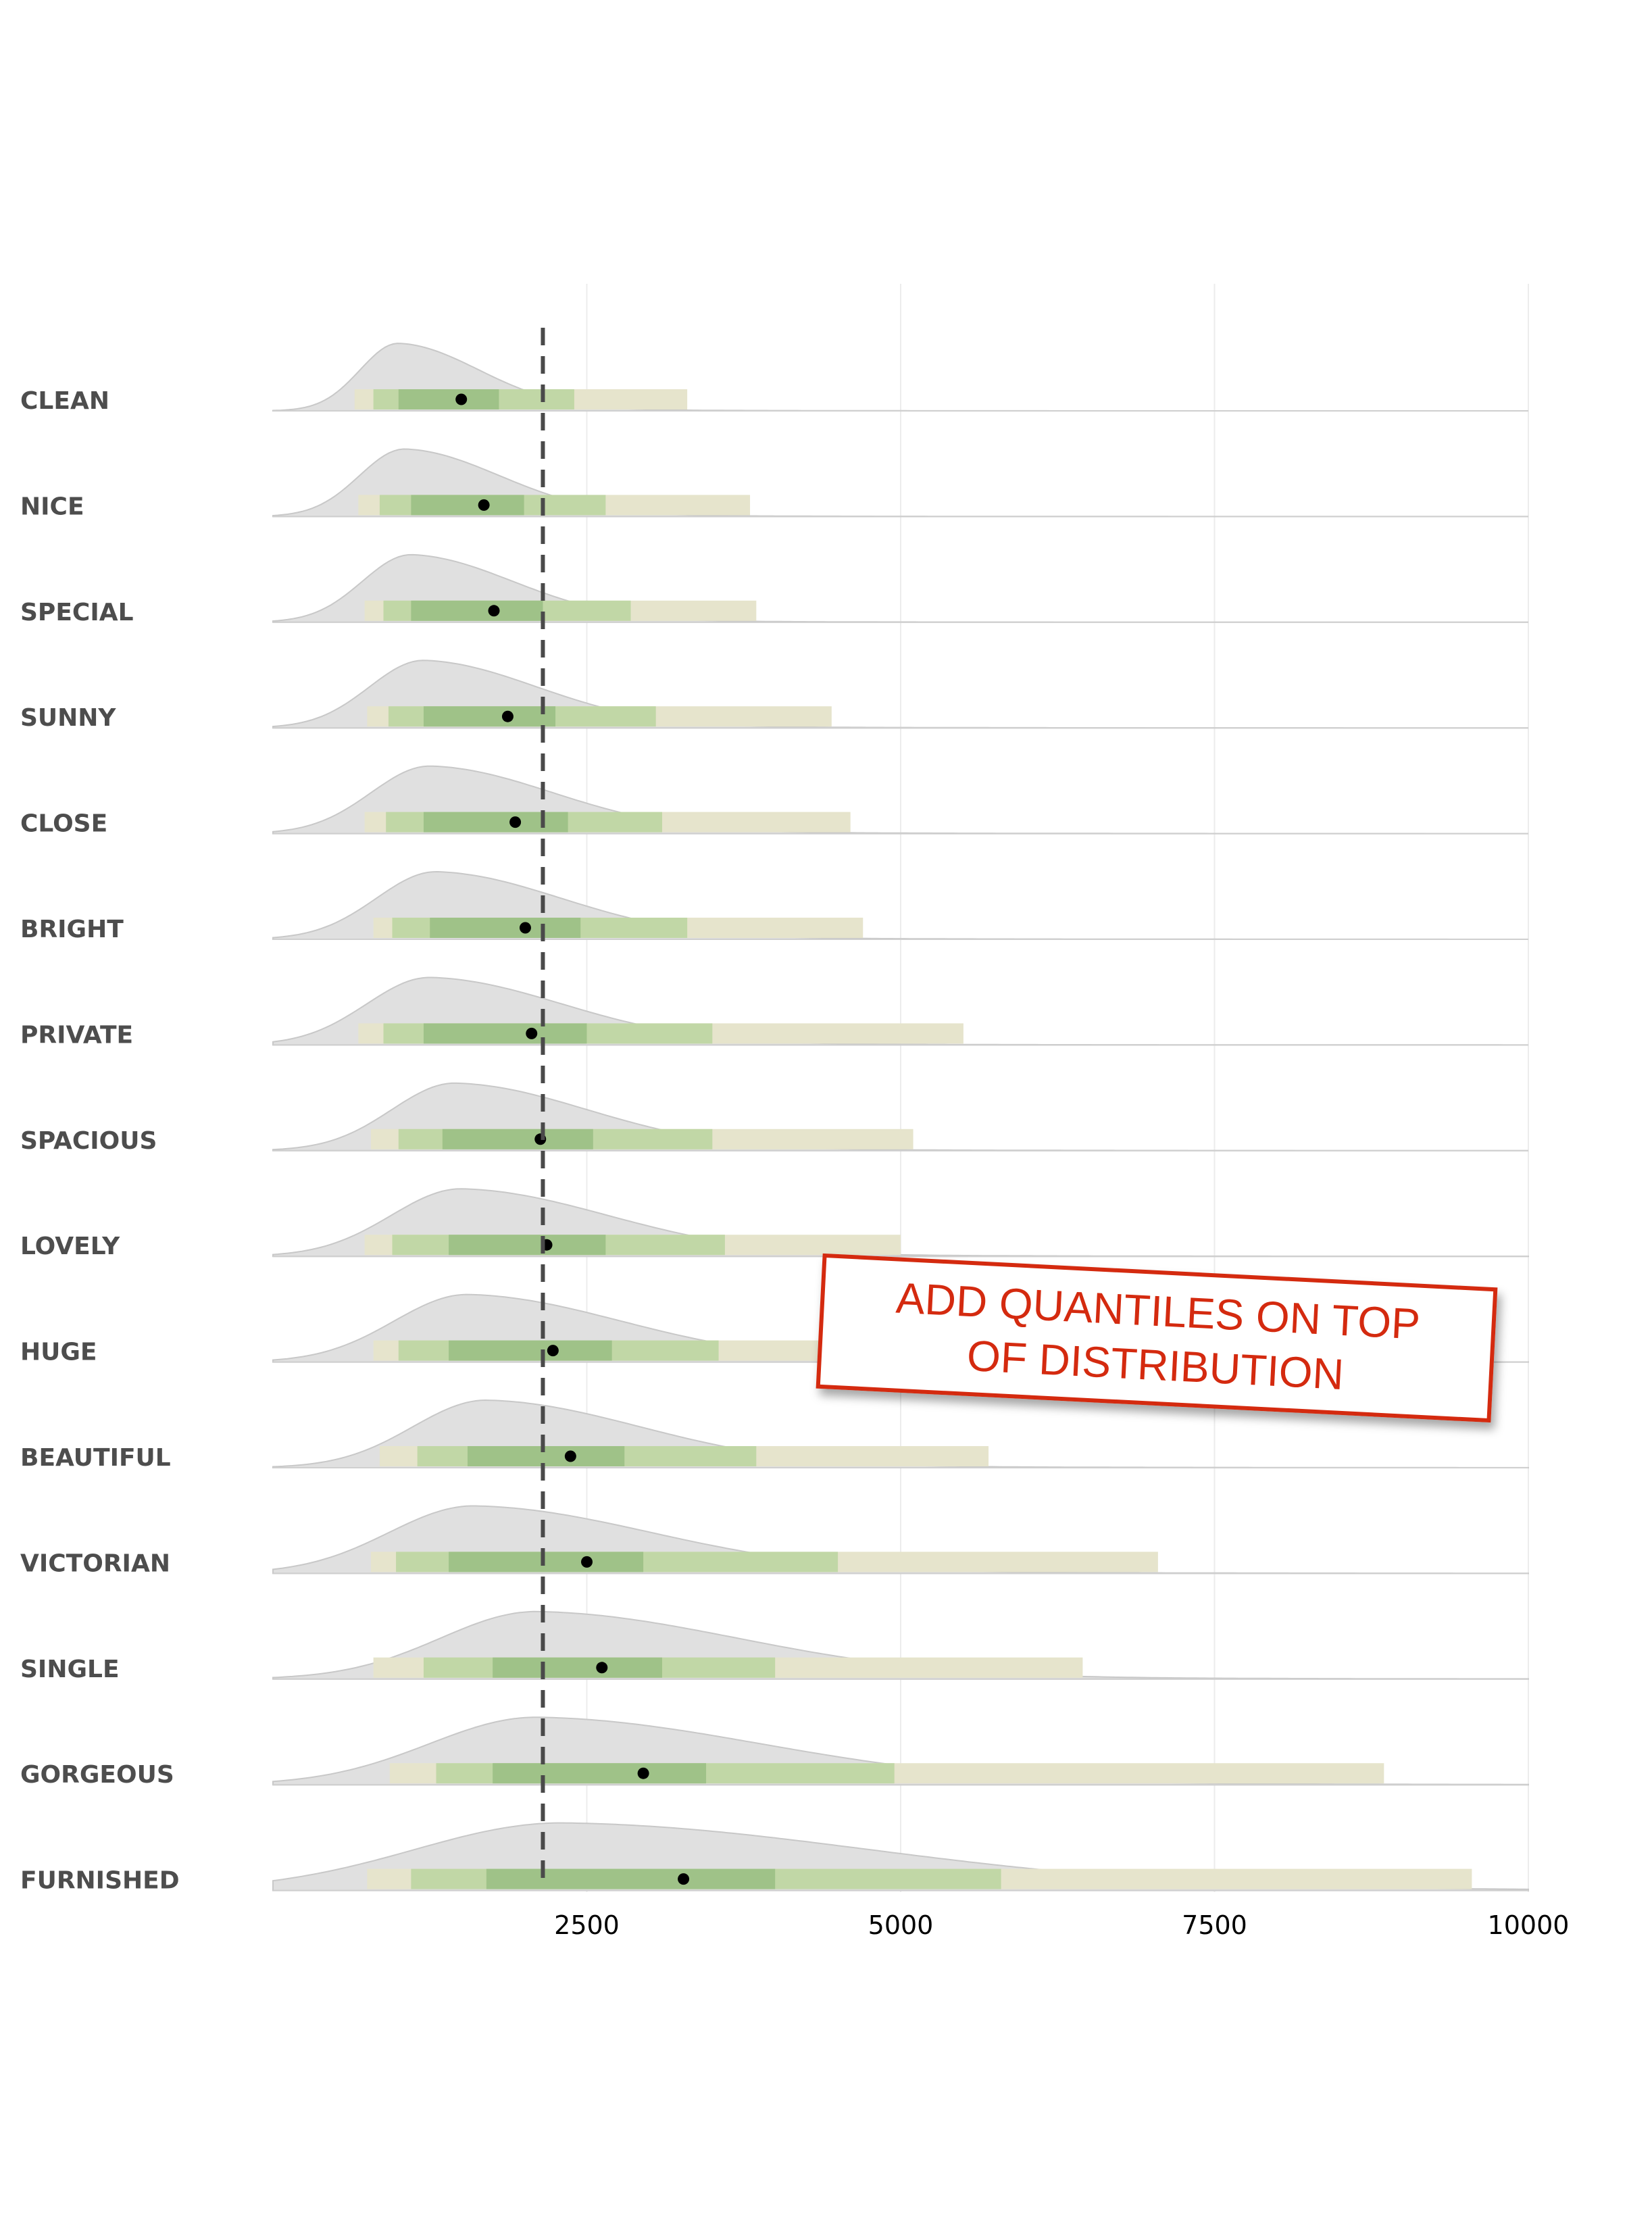 Image resolution: width=1652 pixels, height=2232 pixels. Describe the element at coordinates (448, 399) in the screenshot. I see `inner-interval-clean` at that location.